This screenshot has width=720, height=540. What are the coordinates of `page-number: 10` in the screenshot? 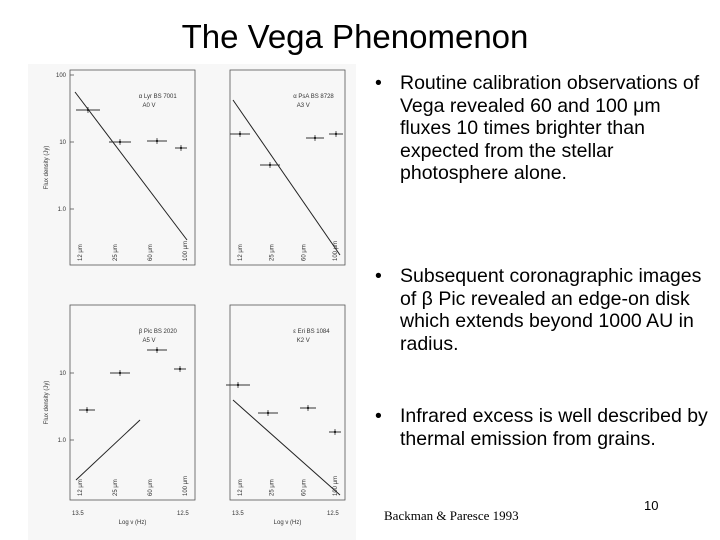 It's located at (651, 505).